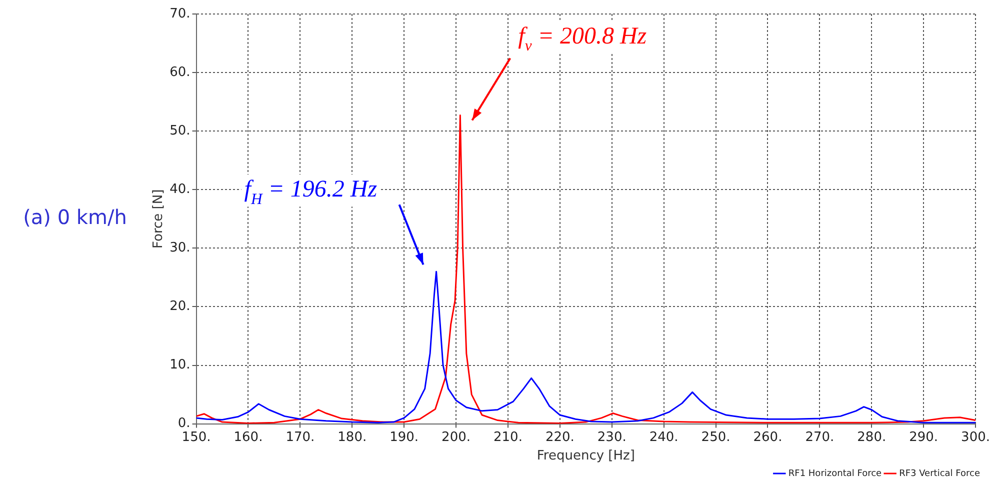 This screenshot has height=488, width=992. Describe the element at coordinates (663, 437) in the screenshot. I see `x-tick-label: 240.` at that location.